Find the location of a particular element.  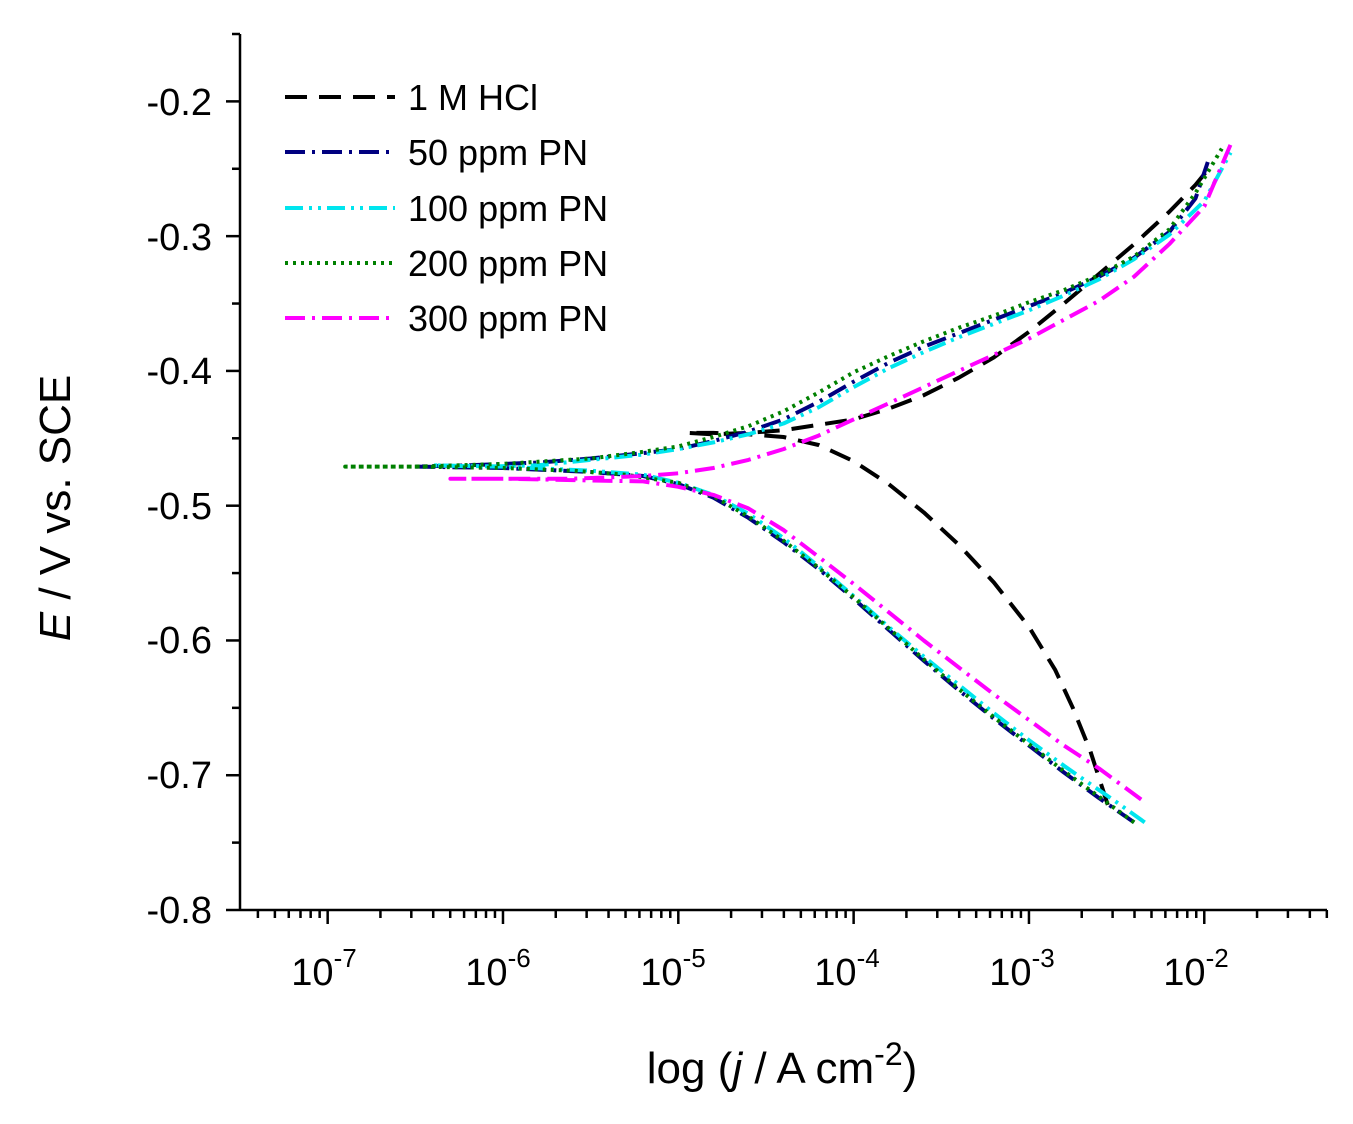

x-tick-labels: 10⁻⁷ 10⁻⁶ 10⁻⁵ 10⁻⁴ 10⁻³ 10⁻² is located at coordinates (759, 968).